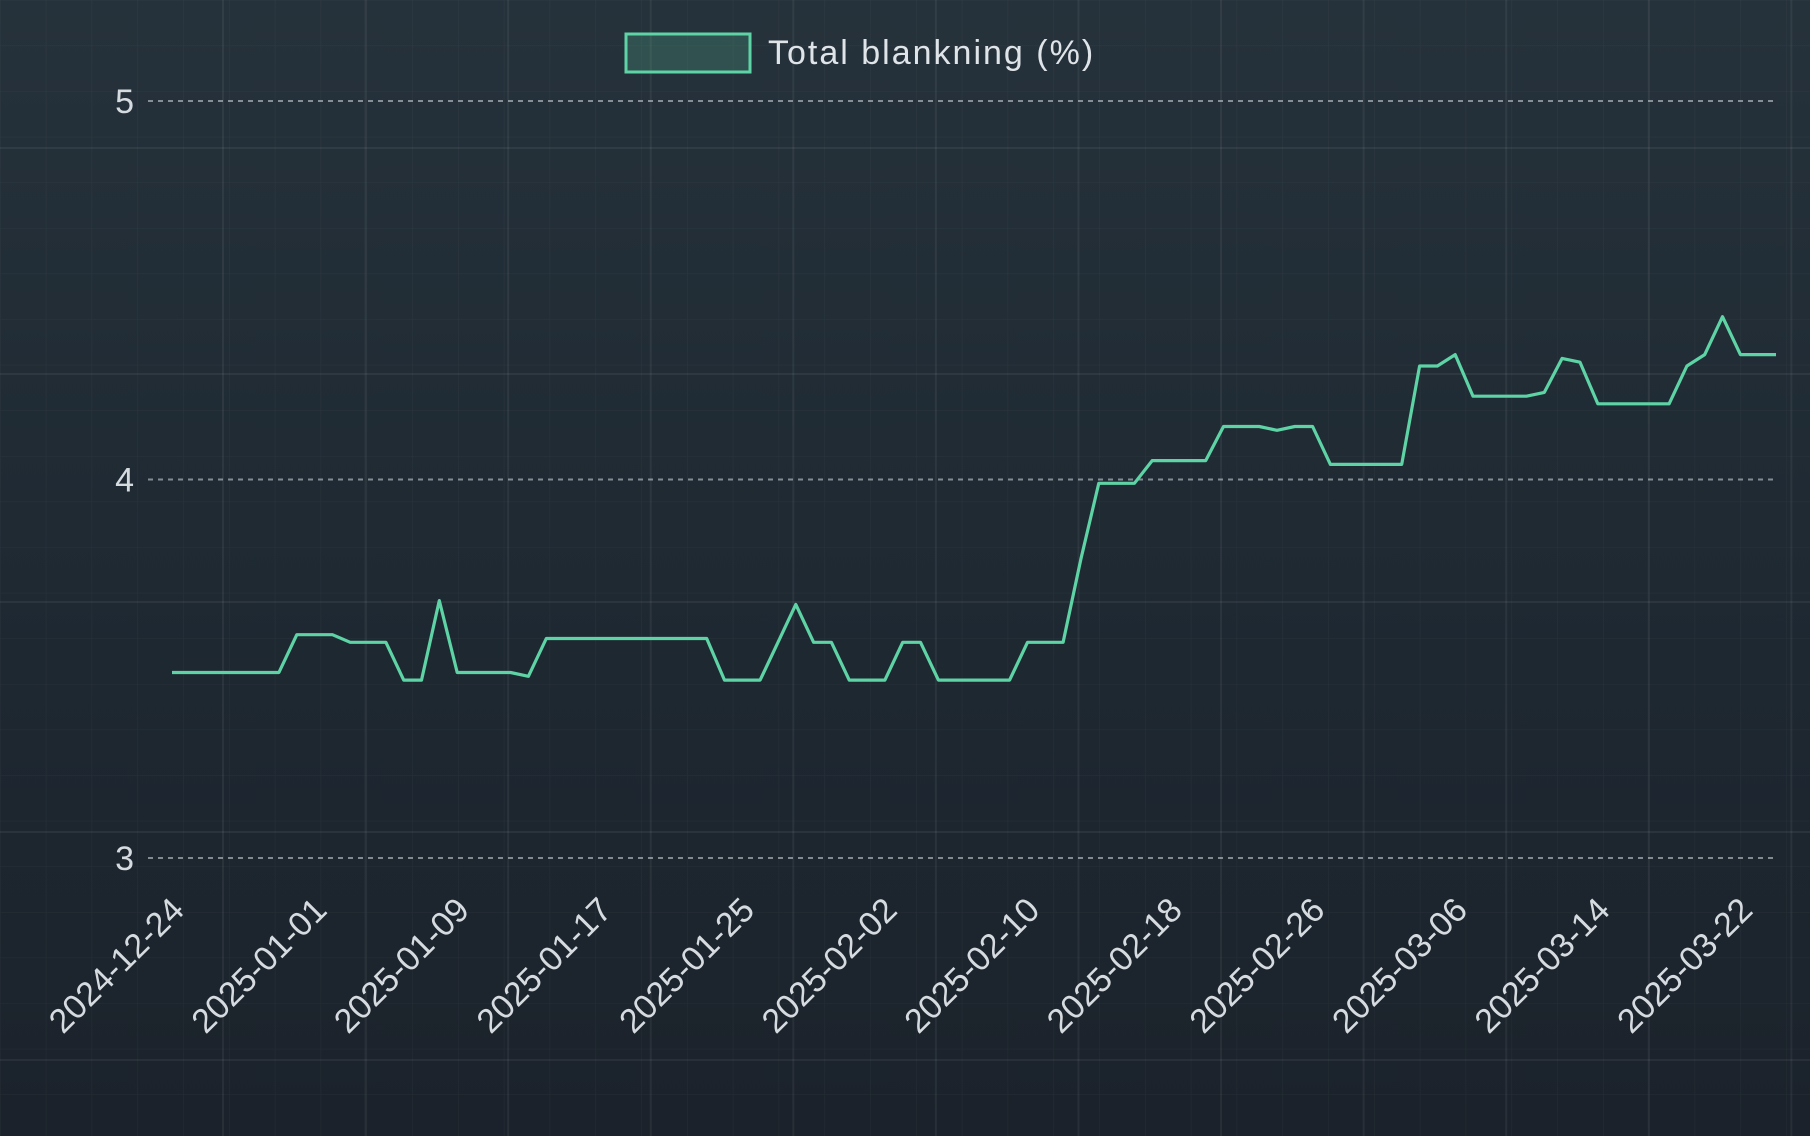  What do you see at coordinates (124, 859) in the screenshot?
I see `y-tick-label: 3` at bounding box center [124, 859].